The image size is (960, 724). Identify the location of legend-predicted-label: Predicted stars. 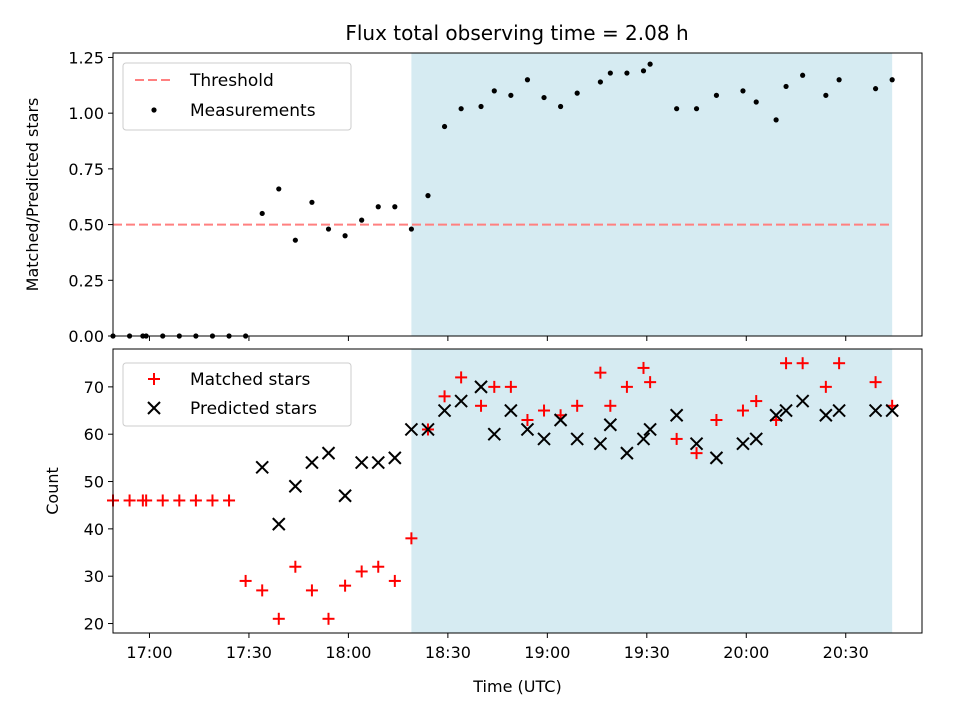
(253, 409).